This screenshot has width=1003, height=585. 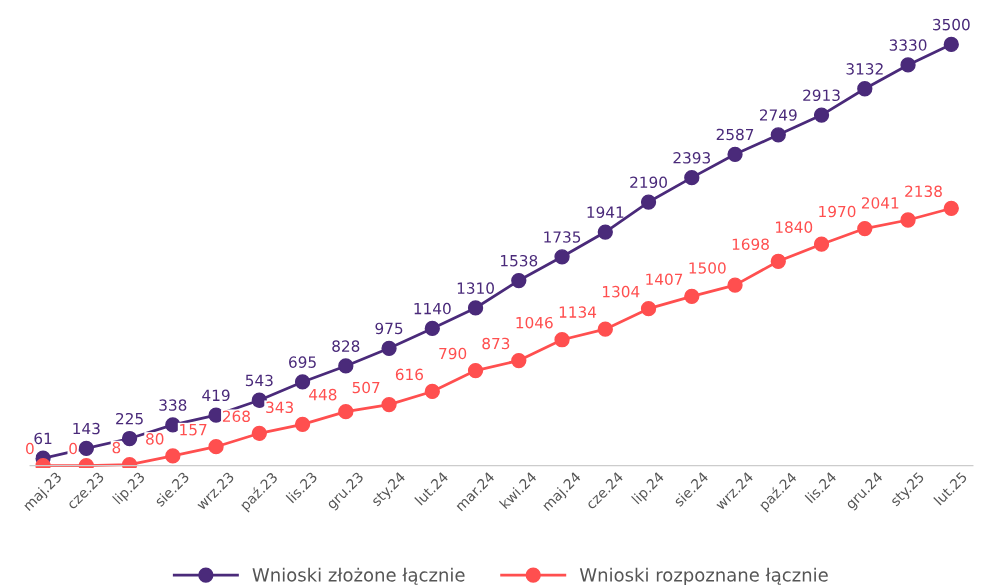 What do you see at coordinates (750, 244) in the screenshot?
I see `data-label: 1698` at bounding box center [750, 244].